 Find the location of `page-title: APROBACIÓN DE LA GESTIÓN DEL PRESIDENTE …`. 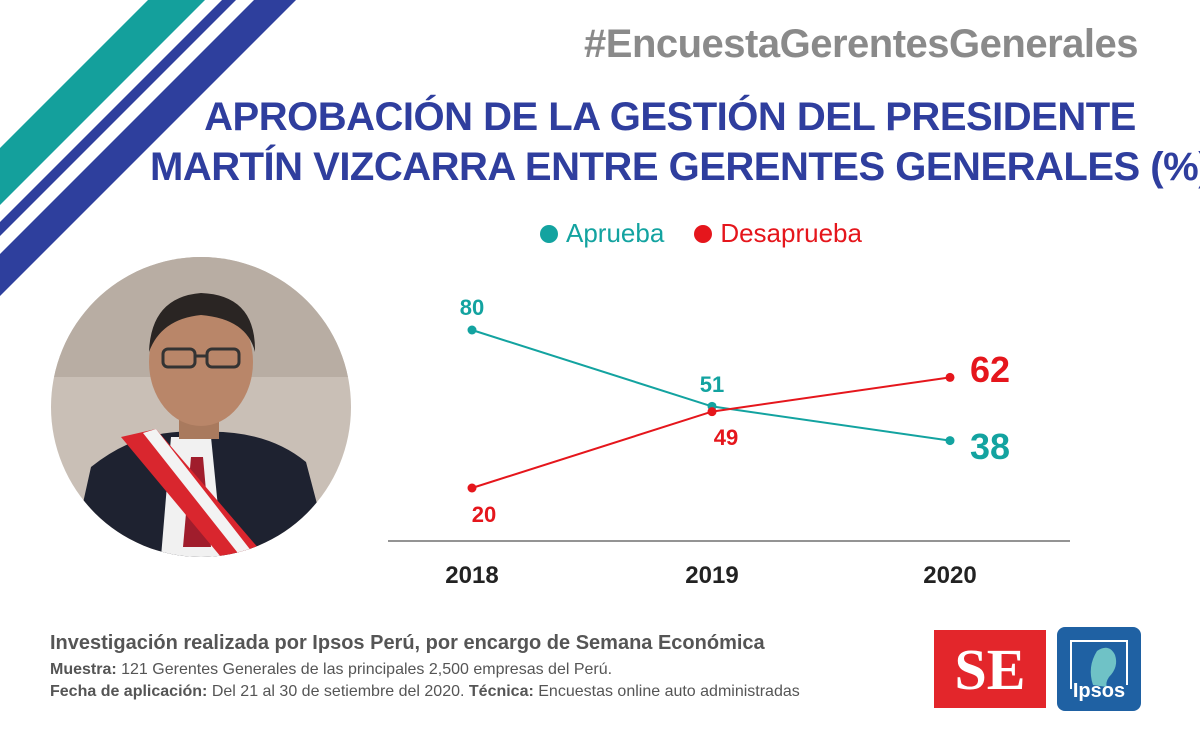

page-title: APROBACIÓN DE LA GESTIÓN DEL PRESIDENTE … is located at coordinates (675, 142).